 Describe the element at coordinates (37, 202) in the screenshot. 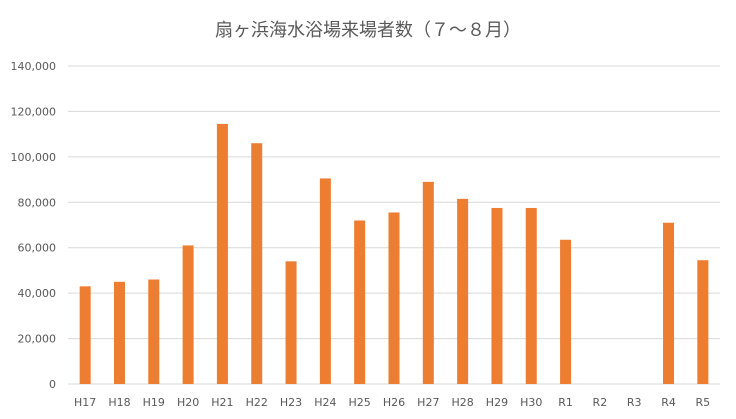

I see `y-tick-label: 80,000` at that location.